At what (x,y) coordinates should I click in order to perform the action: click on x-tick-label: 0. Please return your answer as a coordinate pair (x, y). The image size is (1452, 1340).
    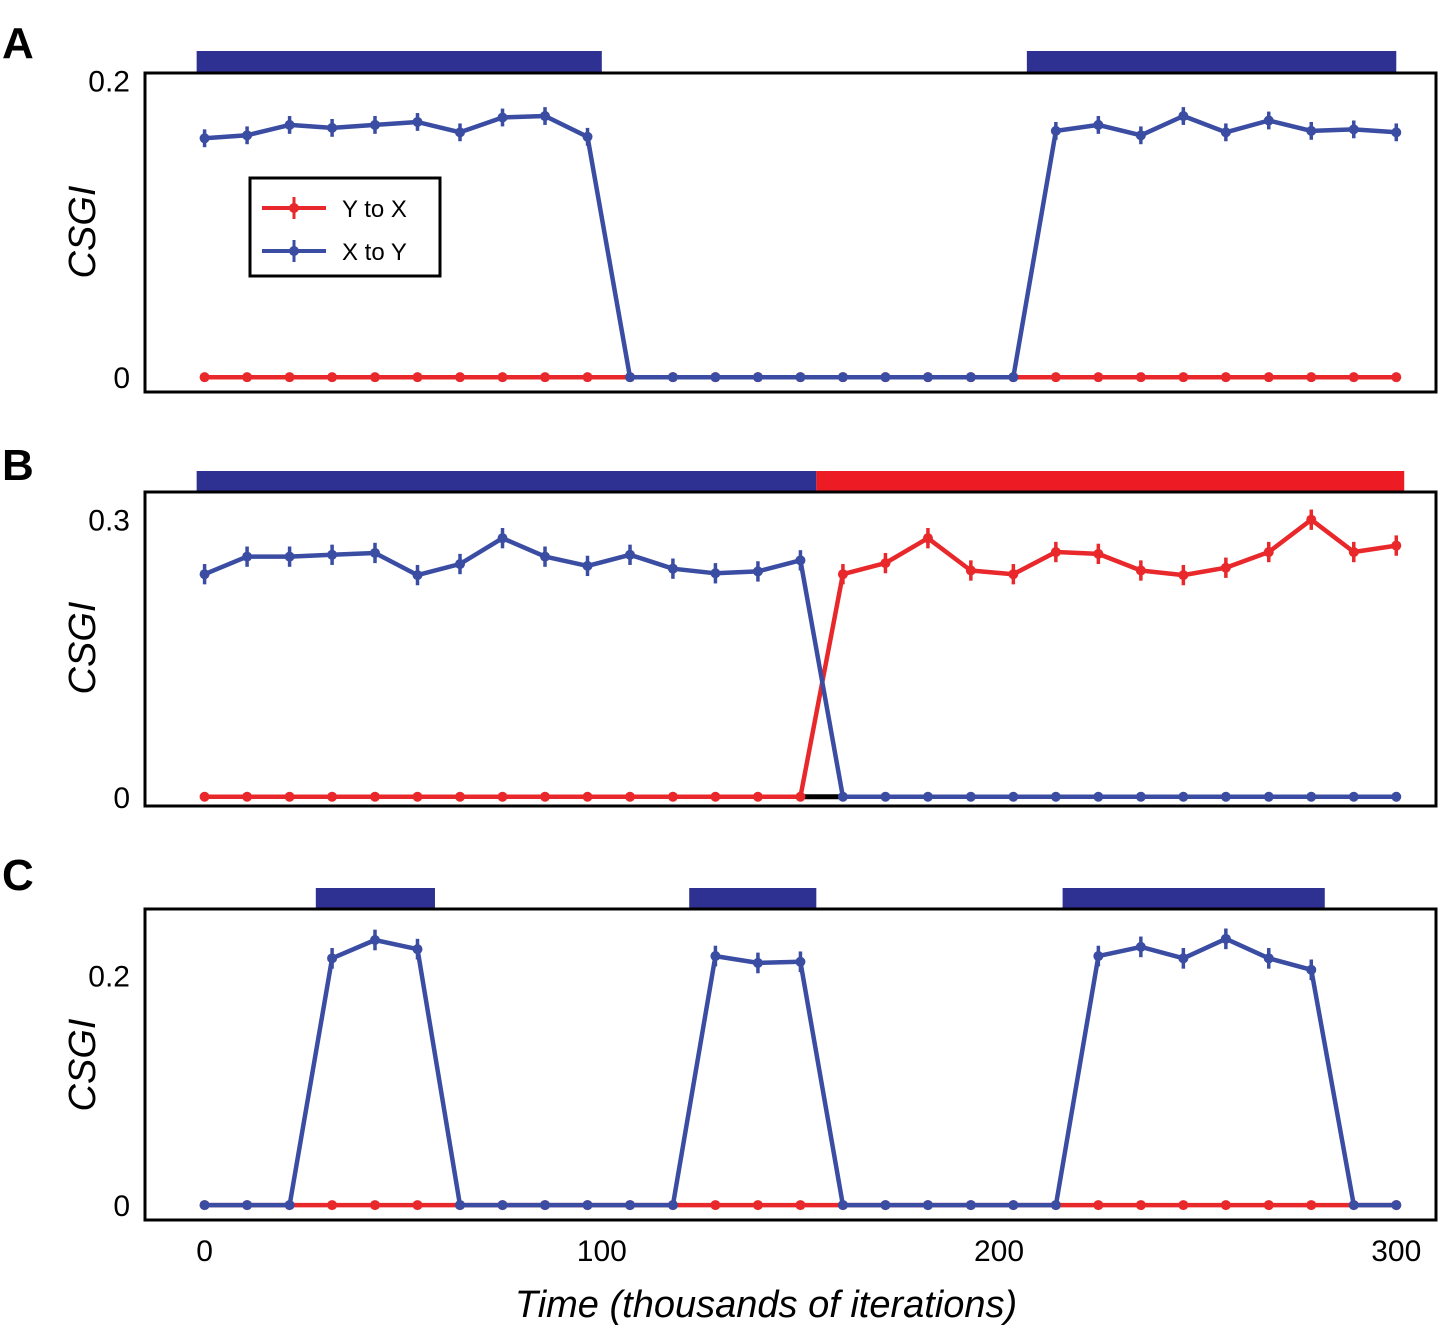
    Looking at the image, I should click on (204, 1251).